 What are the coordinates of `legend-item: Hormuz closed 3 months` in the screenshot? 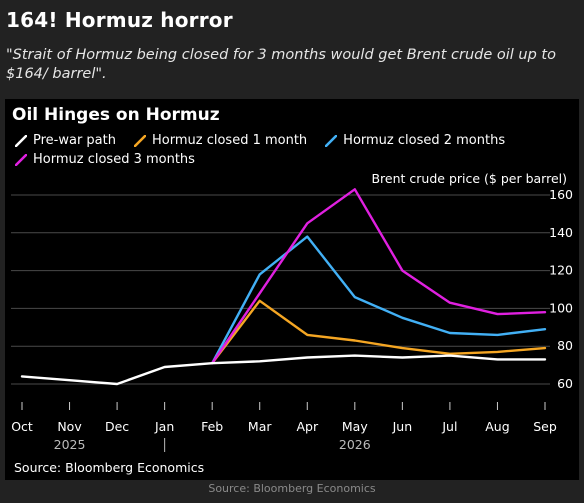 It's located at (105, 160).